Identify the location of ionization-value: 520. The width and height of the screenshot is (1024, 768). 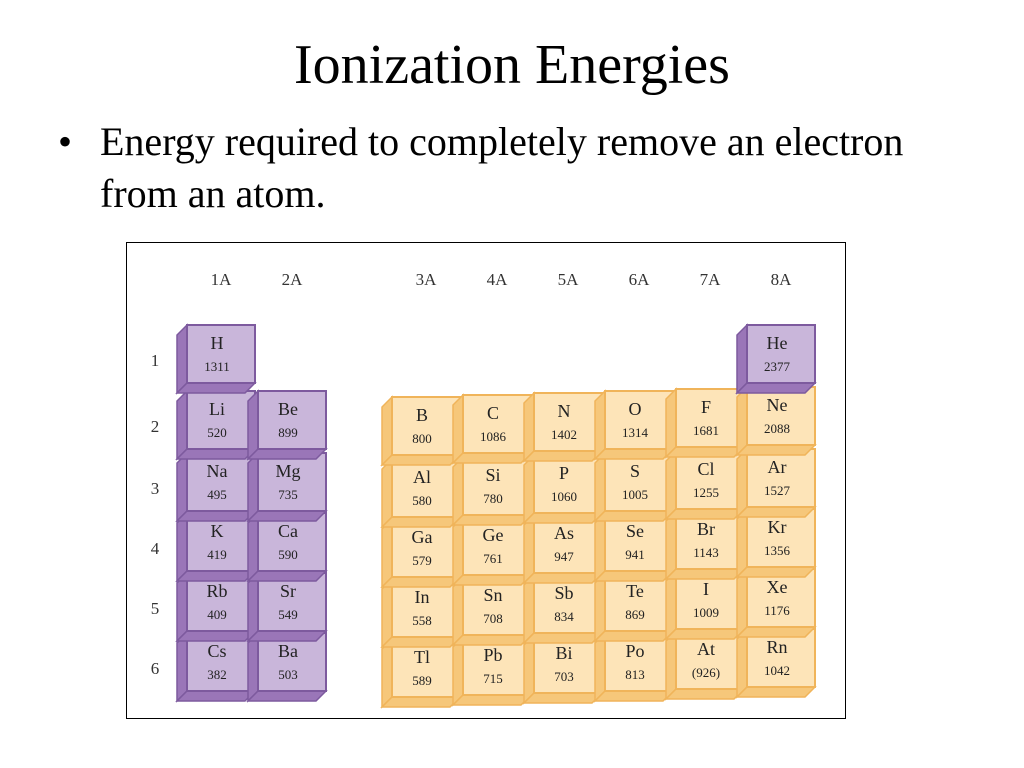
(217, 432).